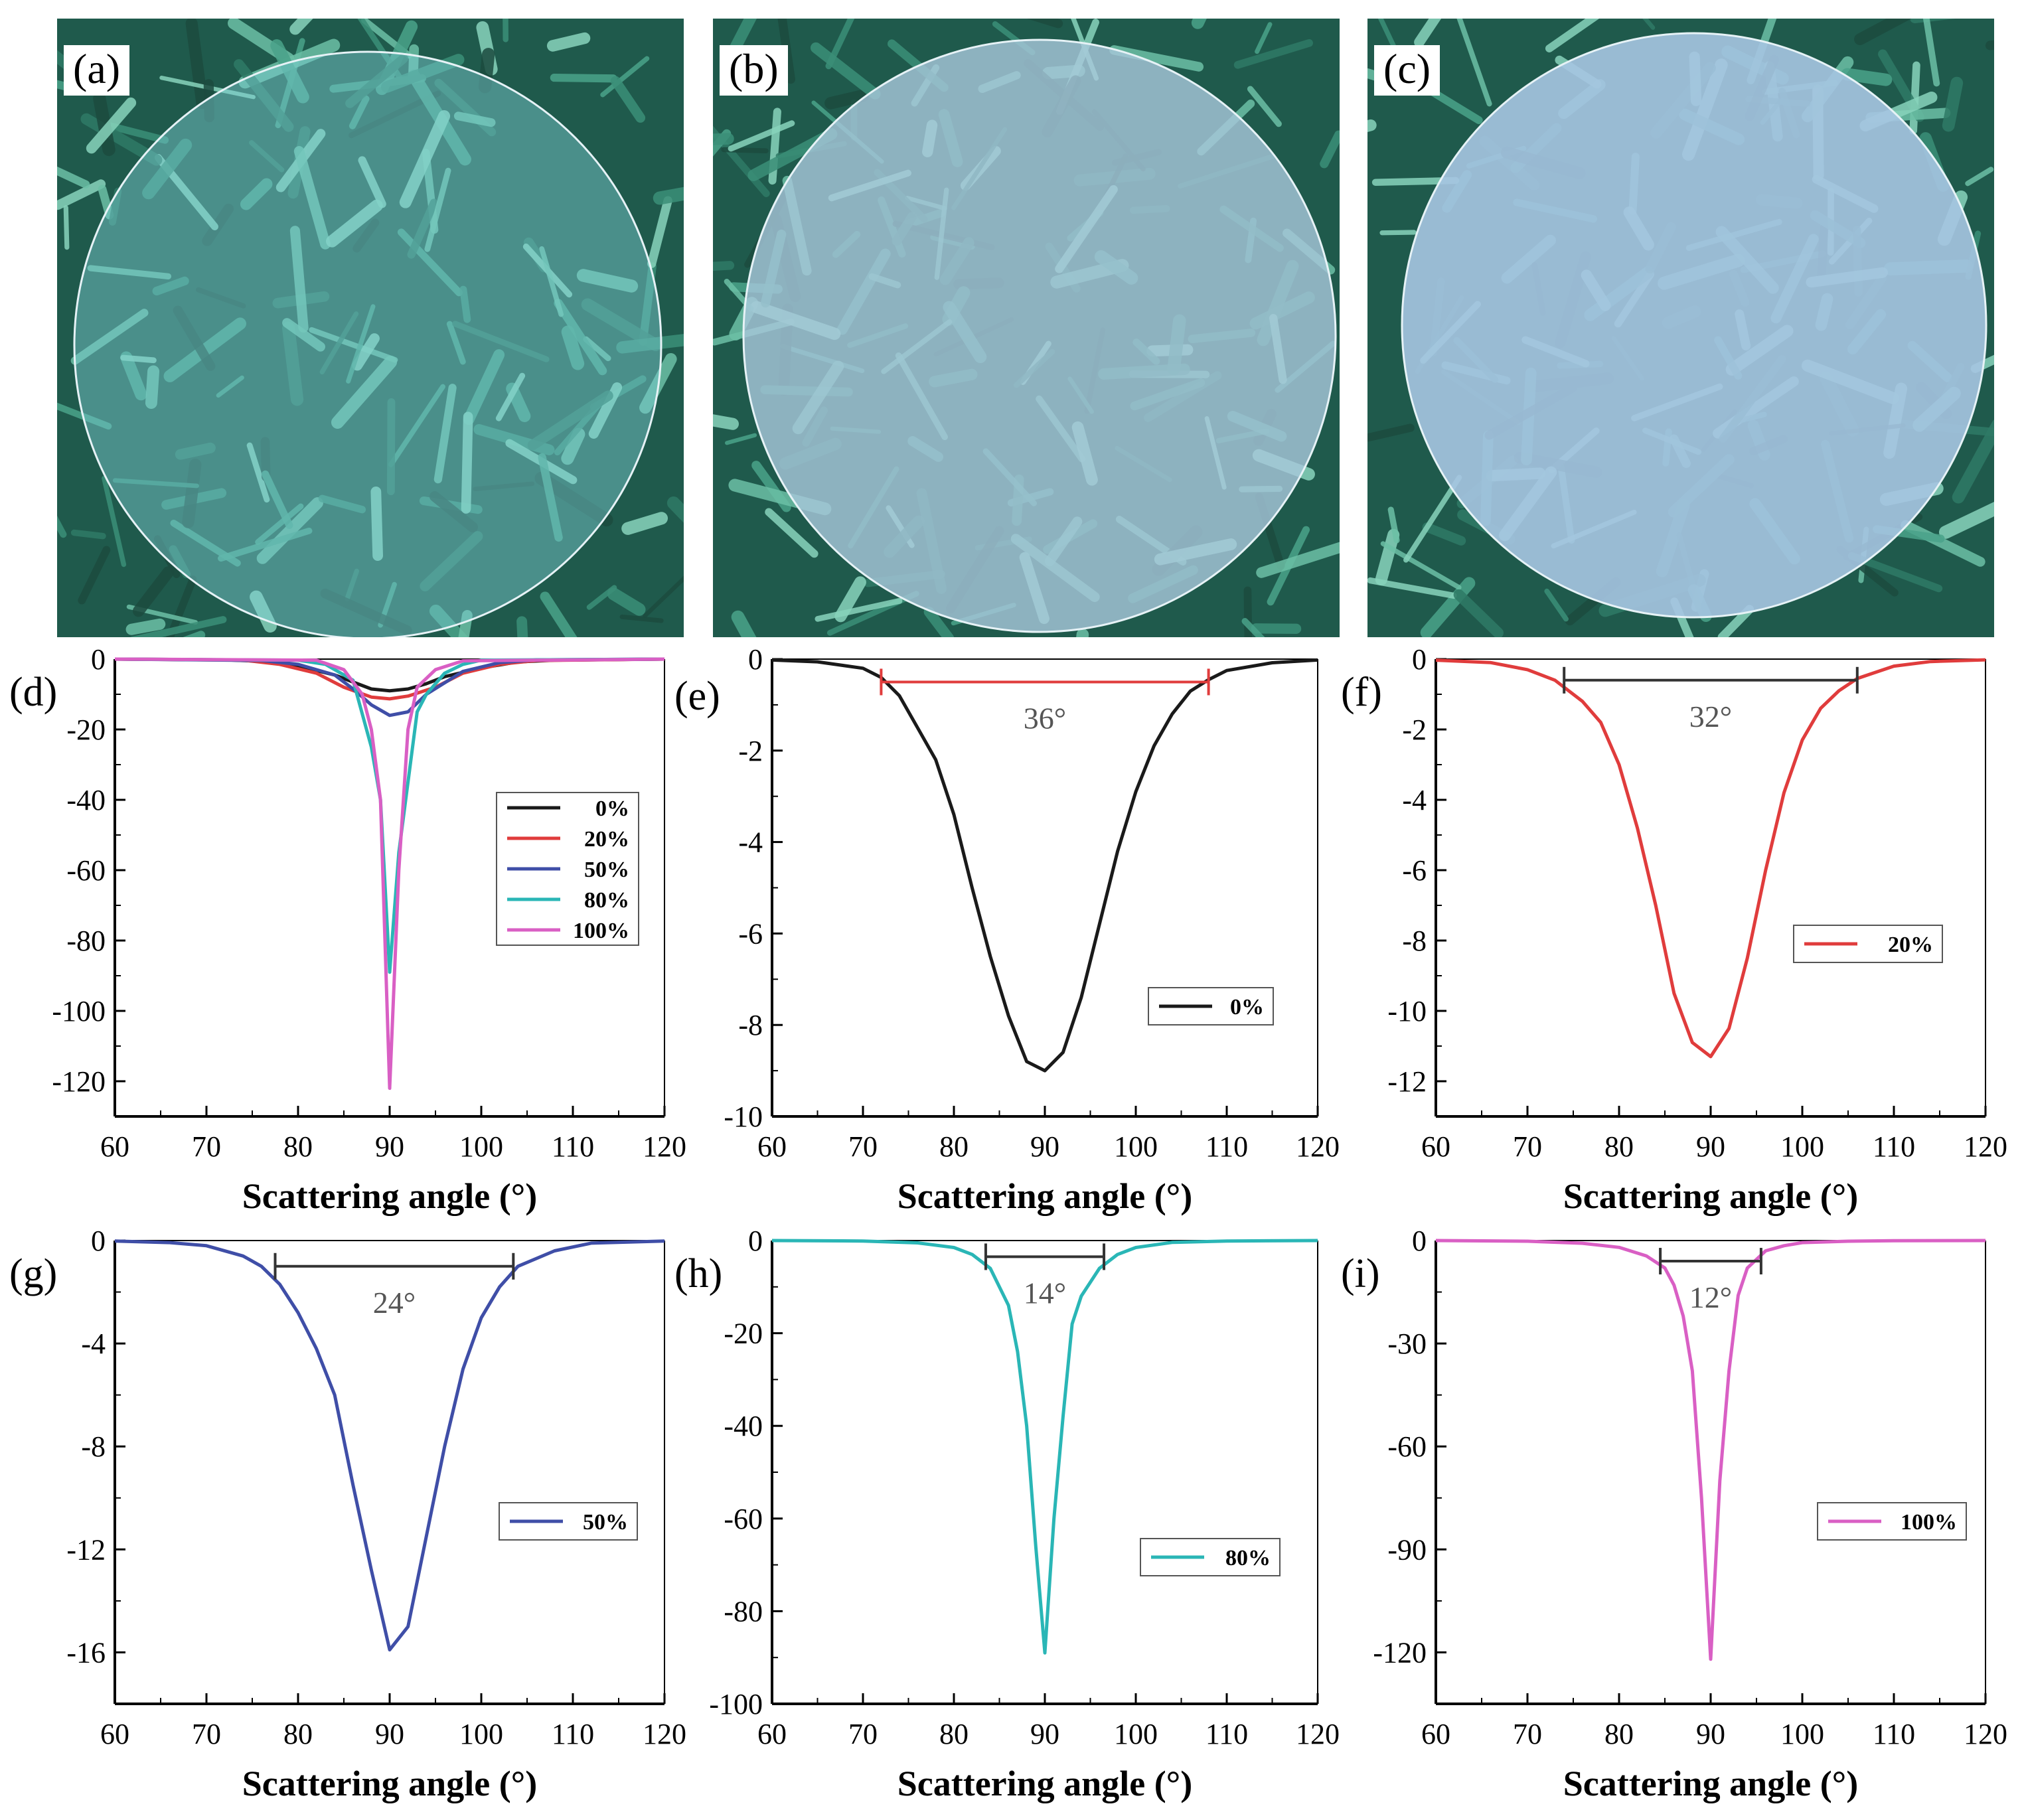 The width and height of the screenshot is (2024, 1820). Describe the element at coordinates (86, 1653) in the screenshot. I see `y-tick-label: -16` at that location.